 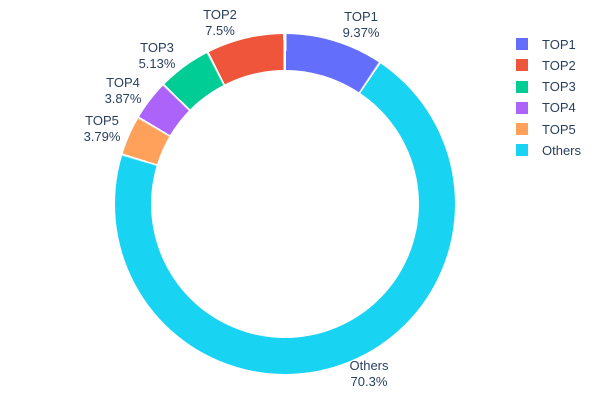 What do you see at coordinates (369, 365) in the screenshot?
I see `slice-label-name: Others` at bounding box center [369, 365].